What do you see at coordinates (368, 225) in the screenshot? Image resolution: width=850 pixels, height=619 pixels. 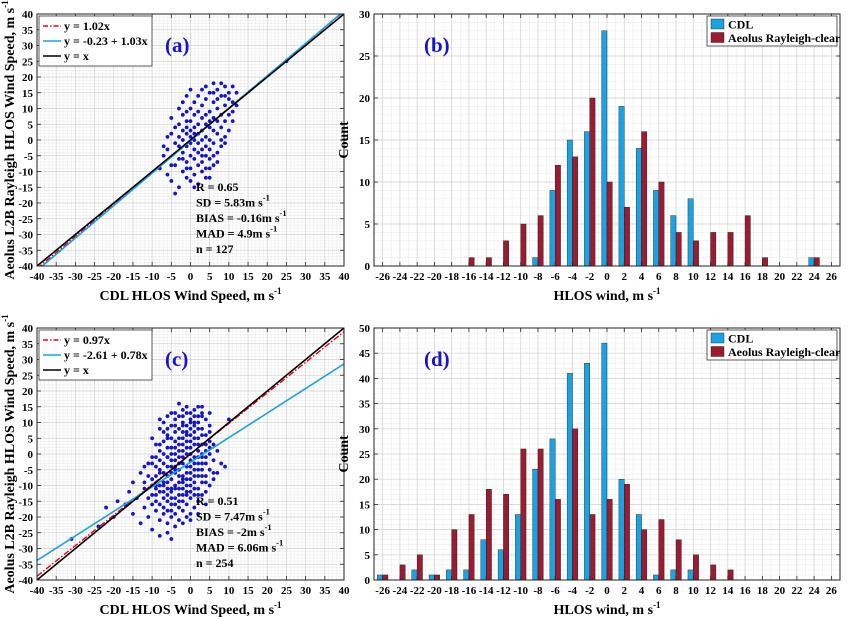 I see `panel-b-ytick-label: 5` at bounding box center [368, 225].